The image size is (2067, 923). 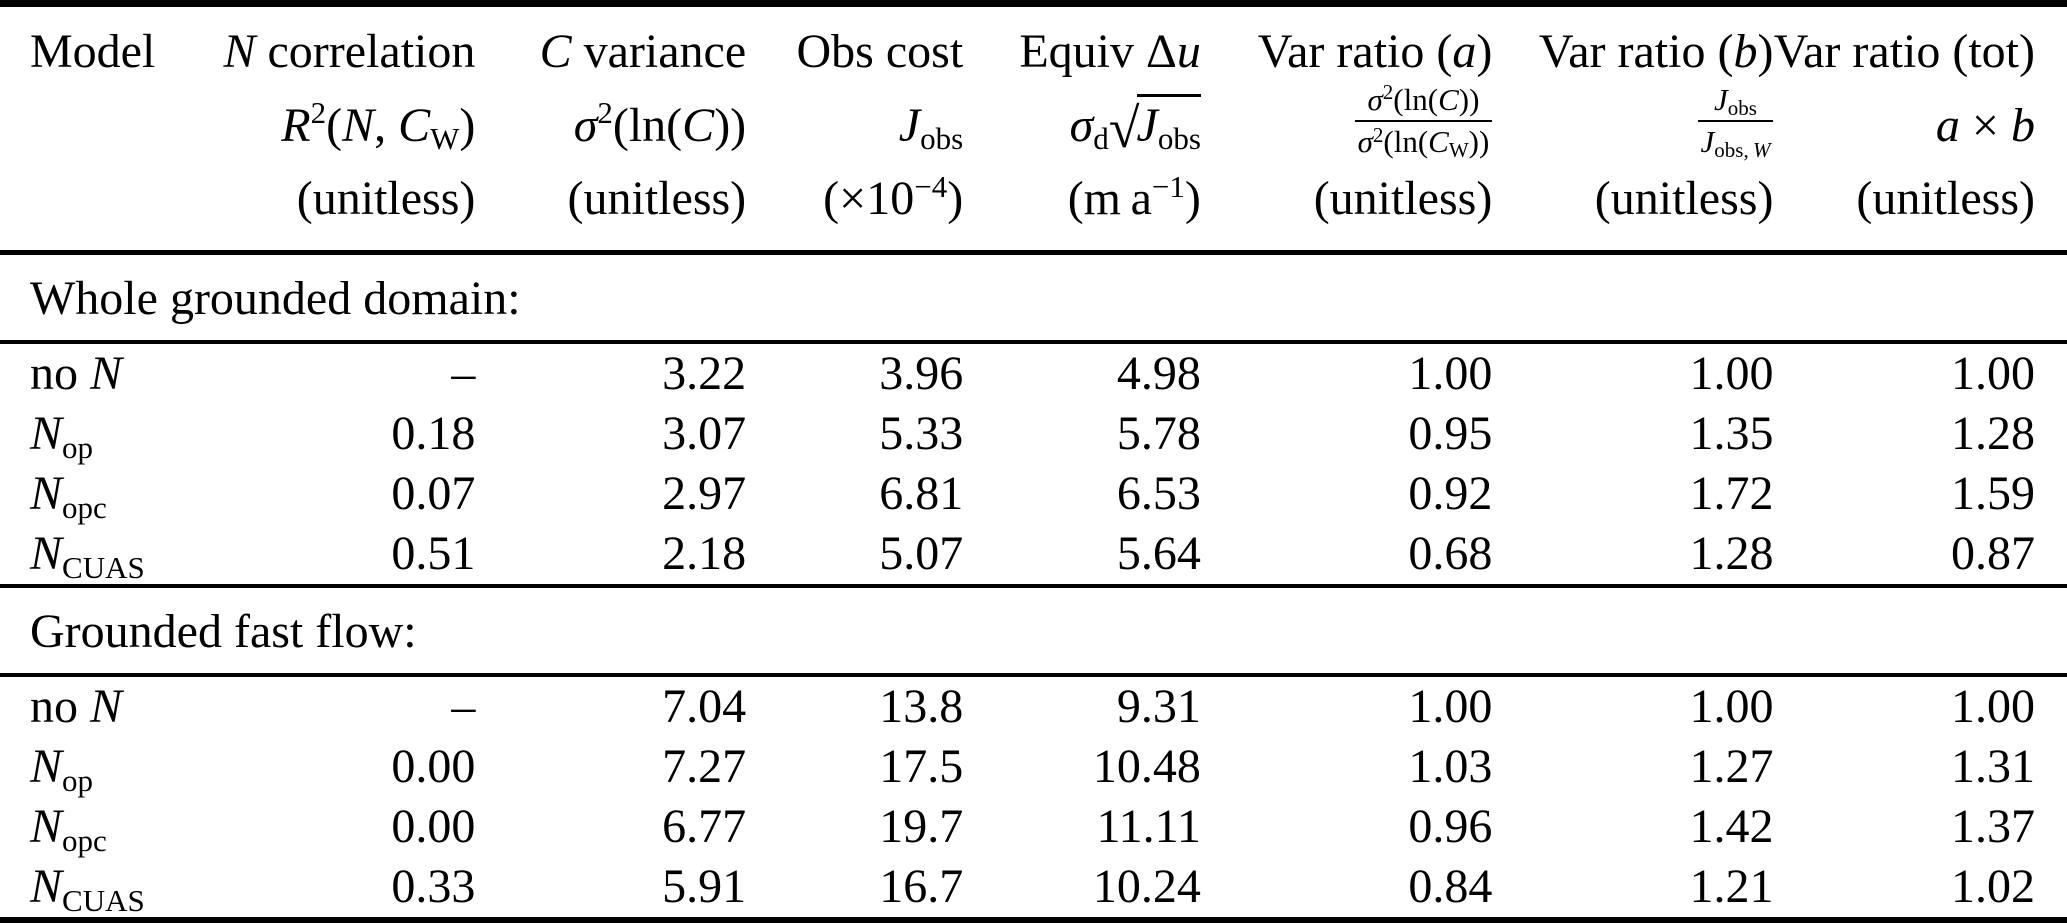 I want to click on value-cell: 0.68, so click(x=1450, y=553).